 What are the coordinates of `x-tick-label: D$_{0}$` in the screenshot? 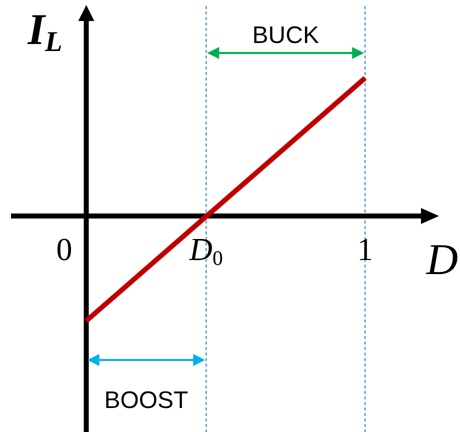 It's located at (205, 250).